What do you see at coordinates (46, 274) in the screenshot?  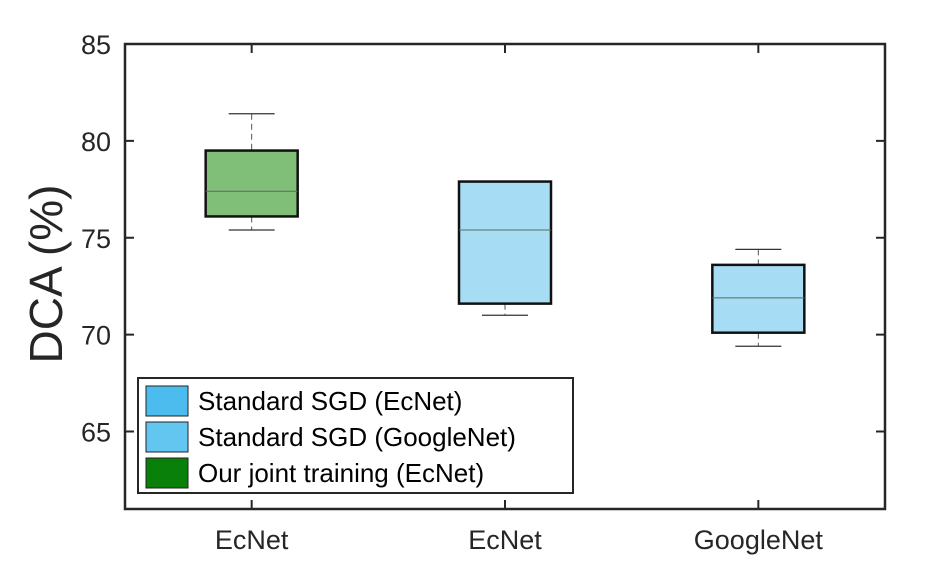 I see `y-axis-title: DCA (%)` at bounding box center [46, 274].